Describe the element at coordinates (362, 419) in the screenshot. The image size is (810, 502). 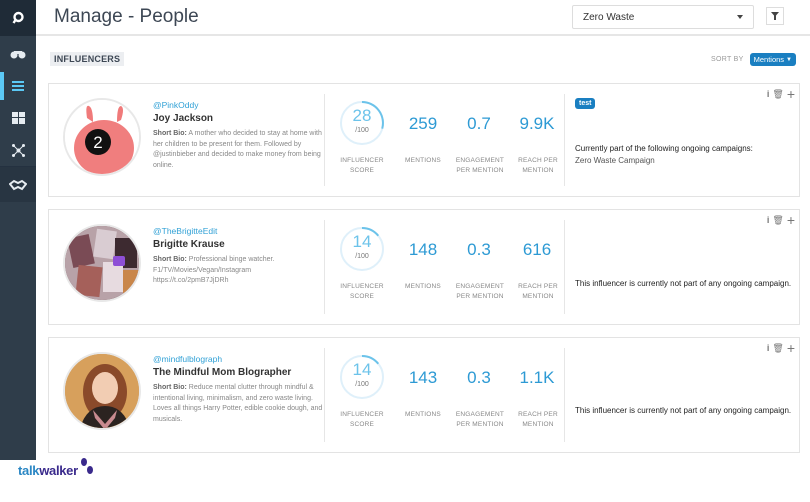
I see `score-label: INFLUENCER SCORE` at that location.